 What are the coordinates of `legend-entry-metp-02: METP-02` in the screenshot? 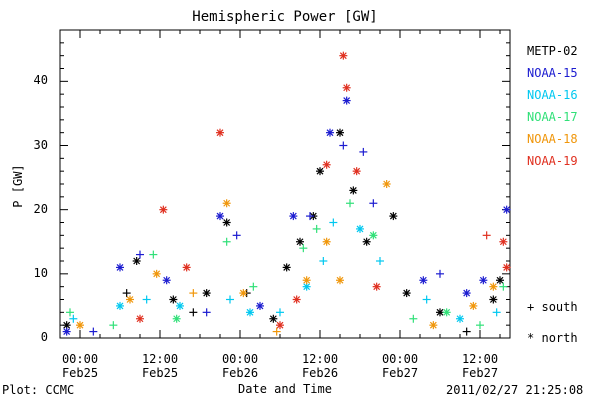 It's located at (552, 51).